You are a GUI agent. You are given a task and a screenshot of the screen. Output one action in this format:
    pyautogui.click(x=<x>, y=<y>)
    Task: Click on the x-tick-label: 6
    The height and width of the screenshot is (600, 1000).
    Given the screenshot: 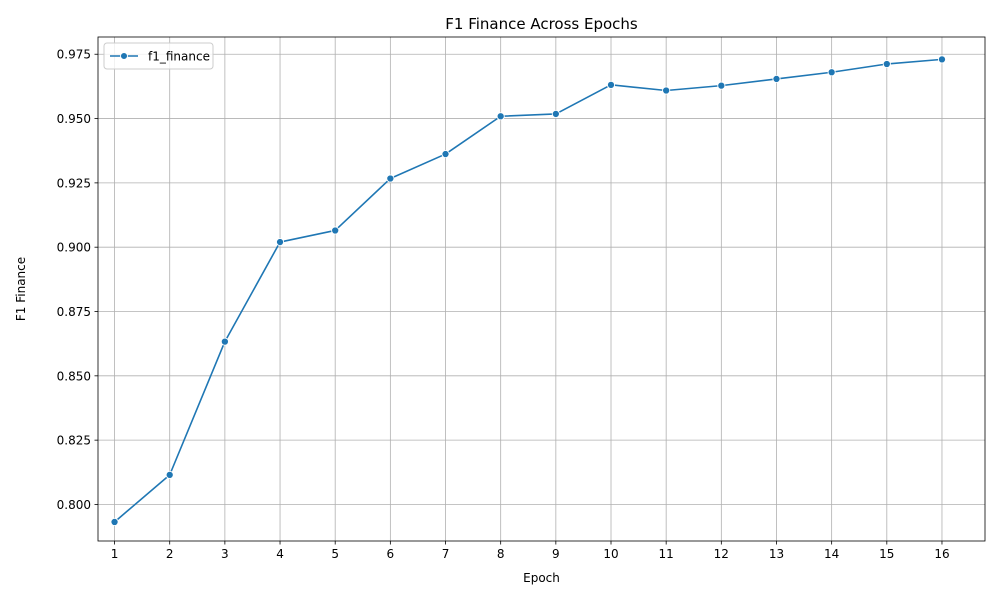 What is the action you would take?
    pyautogui.click(x=391, y=554)
    